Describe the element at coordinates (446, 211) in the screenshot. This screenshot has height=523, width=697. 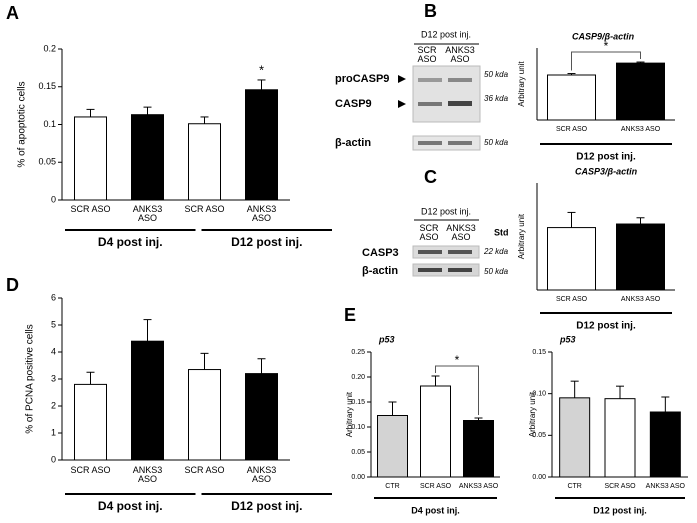
I see `blot-header: D12 post inj.` at that location.